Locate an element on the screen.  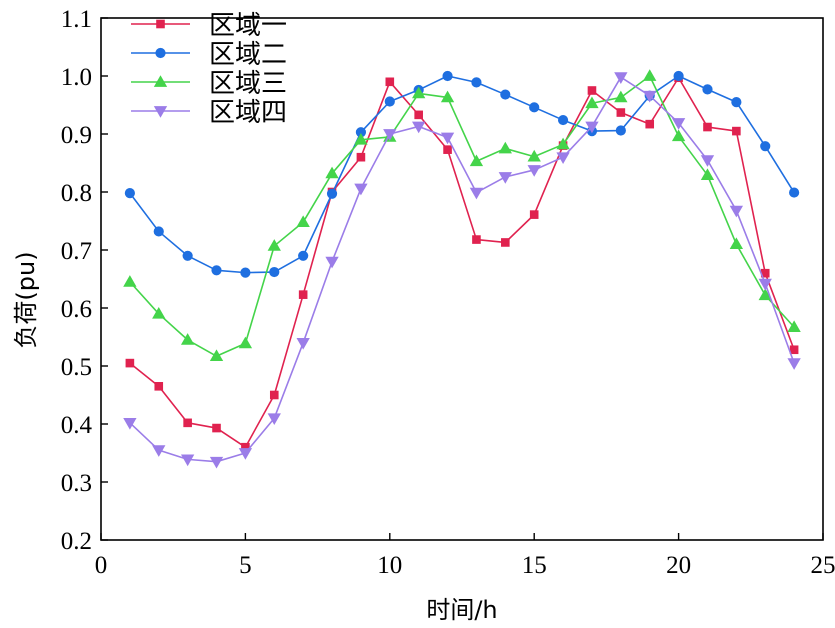
legend-label: 区域二 is located at coordinates (248, 55).